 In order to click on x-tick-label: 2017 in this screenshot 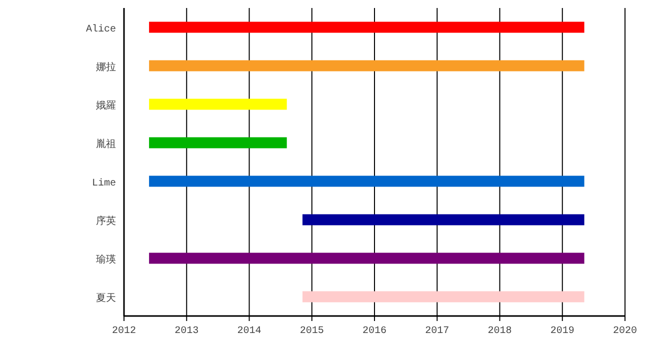, I will do `click(437, 331)`.